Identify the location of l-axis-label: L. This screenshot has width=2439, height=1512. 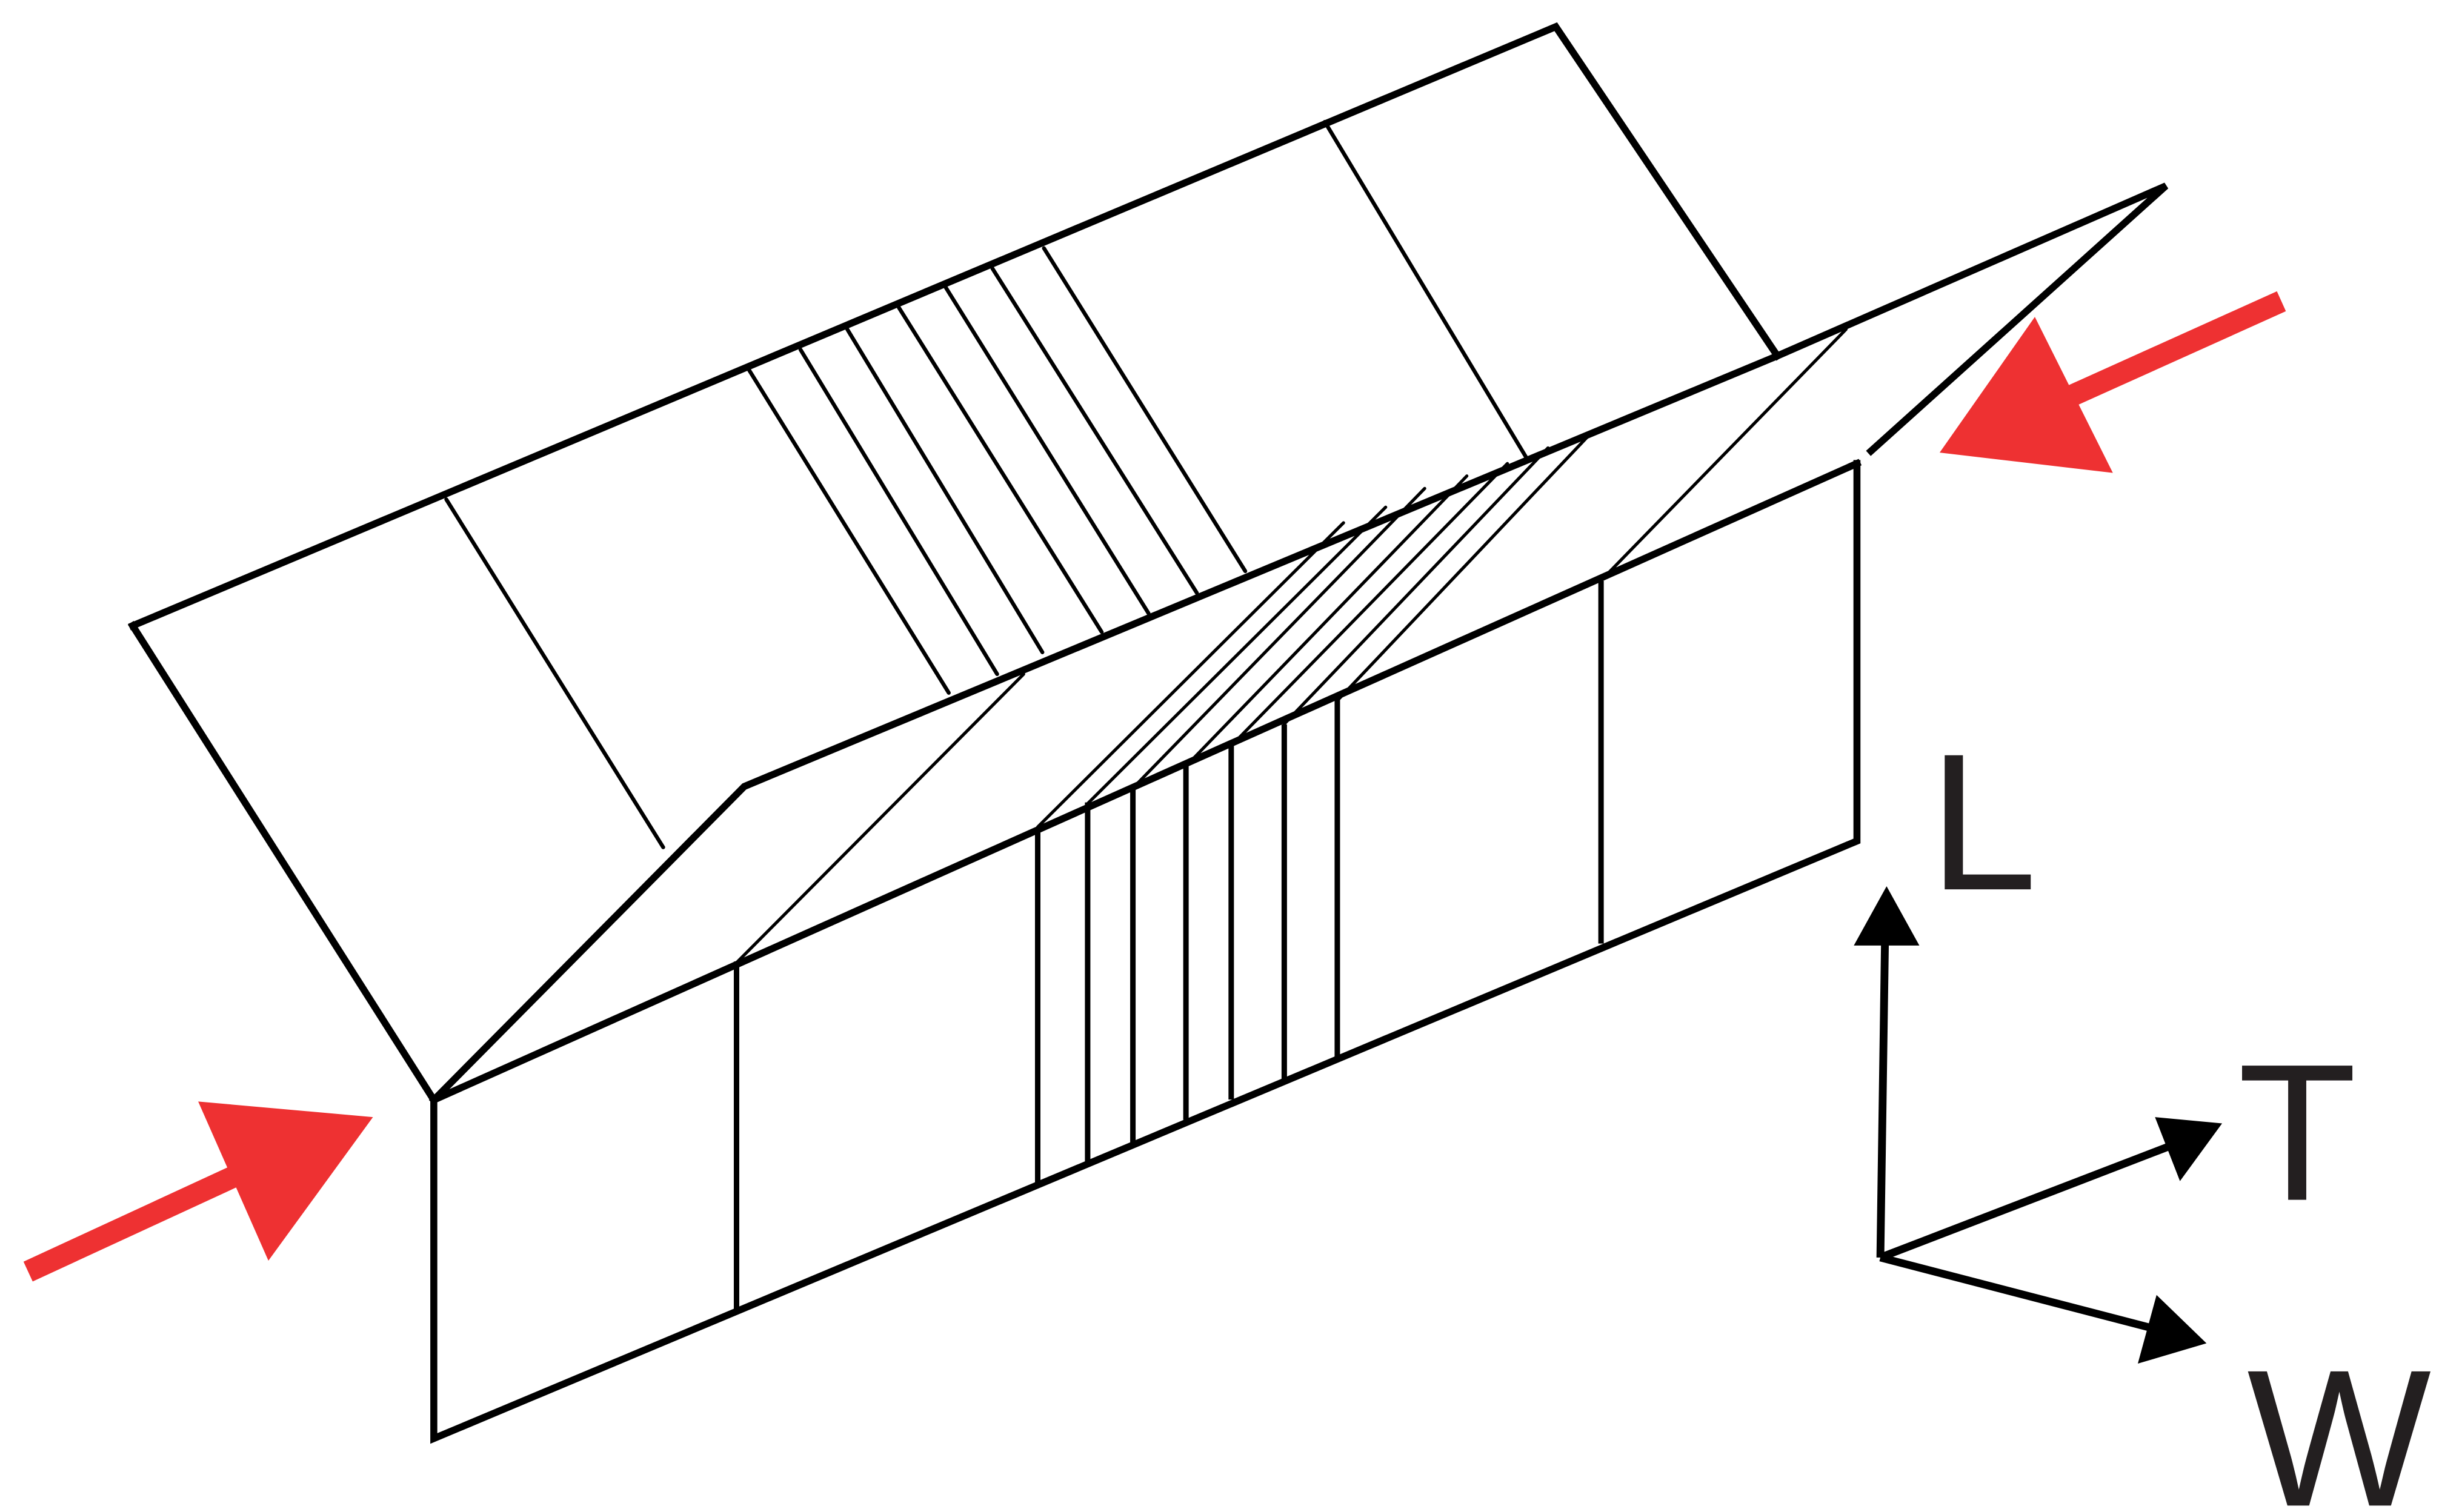
(1983, 822).